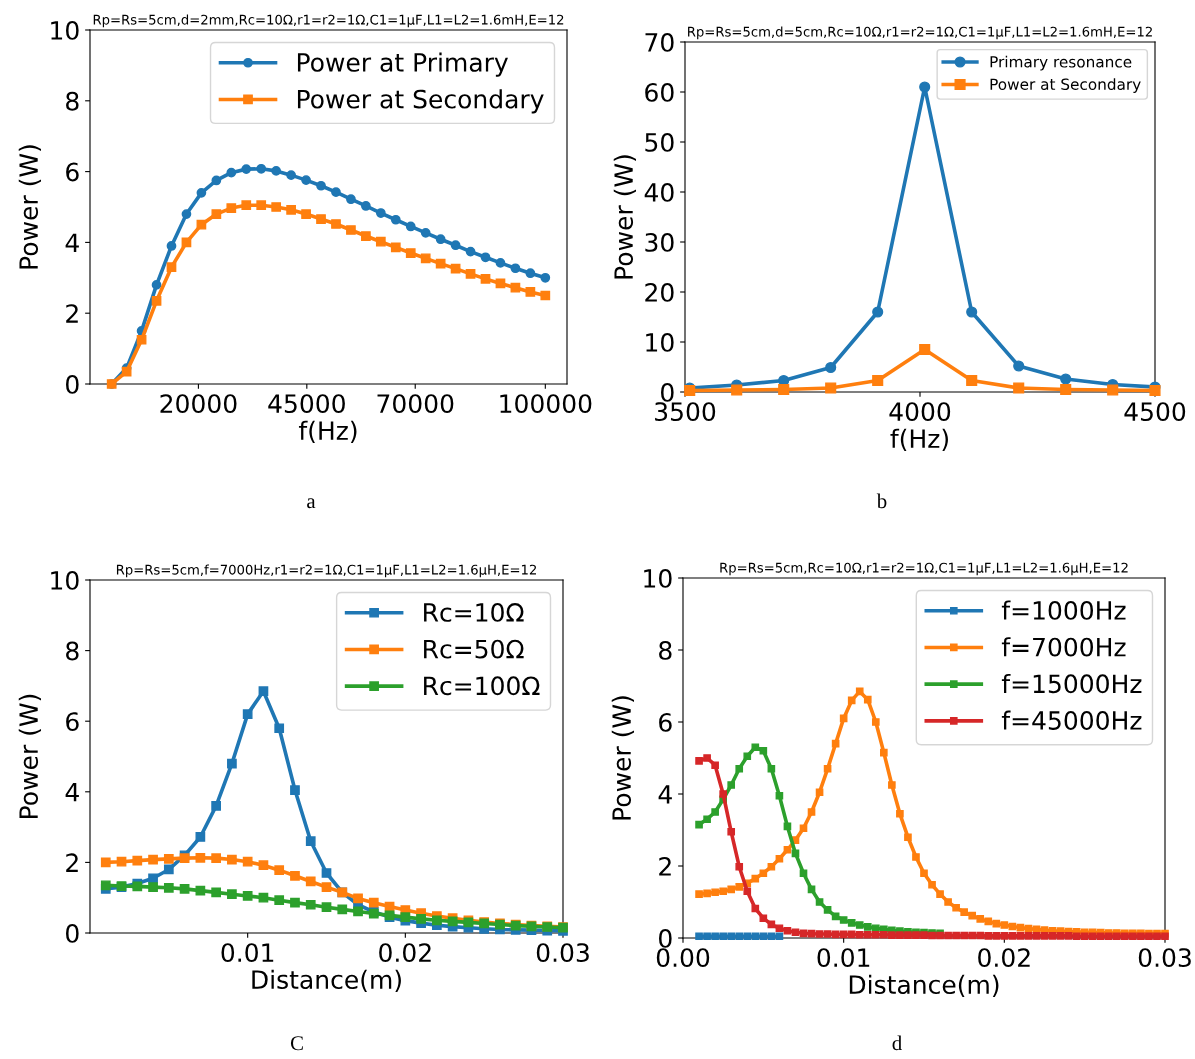 This screenshot has width=1195, height=1059. I want to click on x-tick-label: 20000, so click(198, 404).